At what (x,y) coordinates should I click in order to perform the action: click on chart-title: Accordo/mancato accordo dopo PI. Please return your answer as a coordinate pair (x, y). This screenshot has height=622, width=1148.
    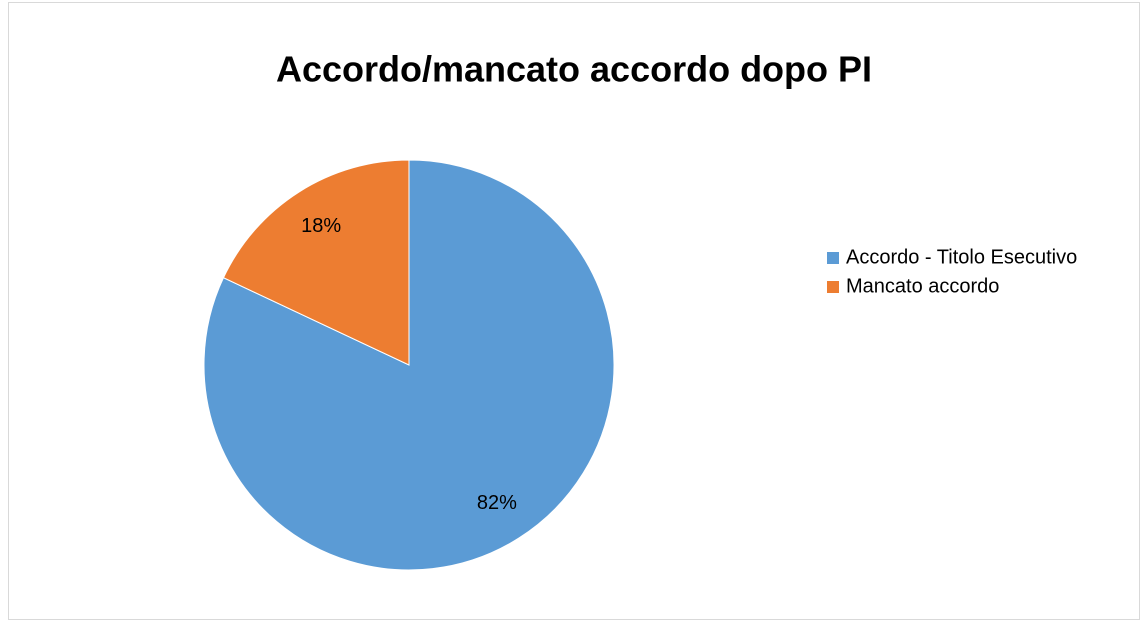
    Looking at the image, I should click on (574, 69).